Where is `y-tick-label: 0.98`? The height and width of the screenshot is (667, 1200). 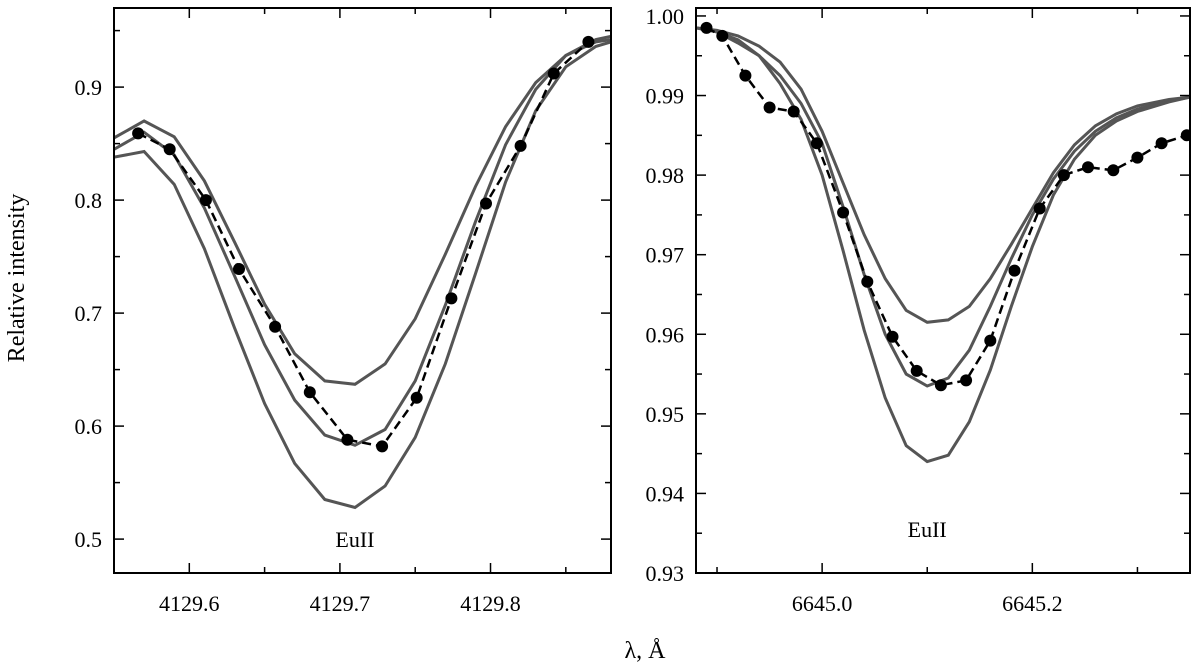
y-tick-label: 0.98 is located at coordinates (665, 175).